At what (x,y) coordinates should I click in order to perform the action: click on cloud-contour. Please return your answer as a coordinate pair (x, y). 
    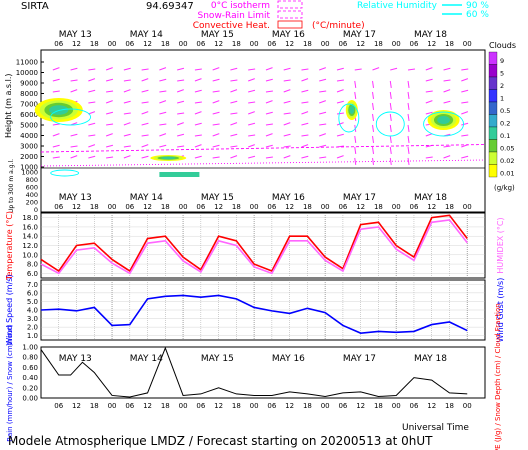
    Looking at the image, I should click on (352, 110).